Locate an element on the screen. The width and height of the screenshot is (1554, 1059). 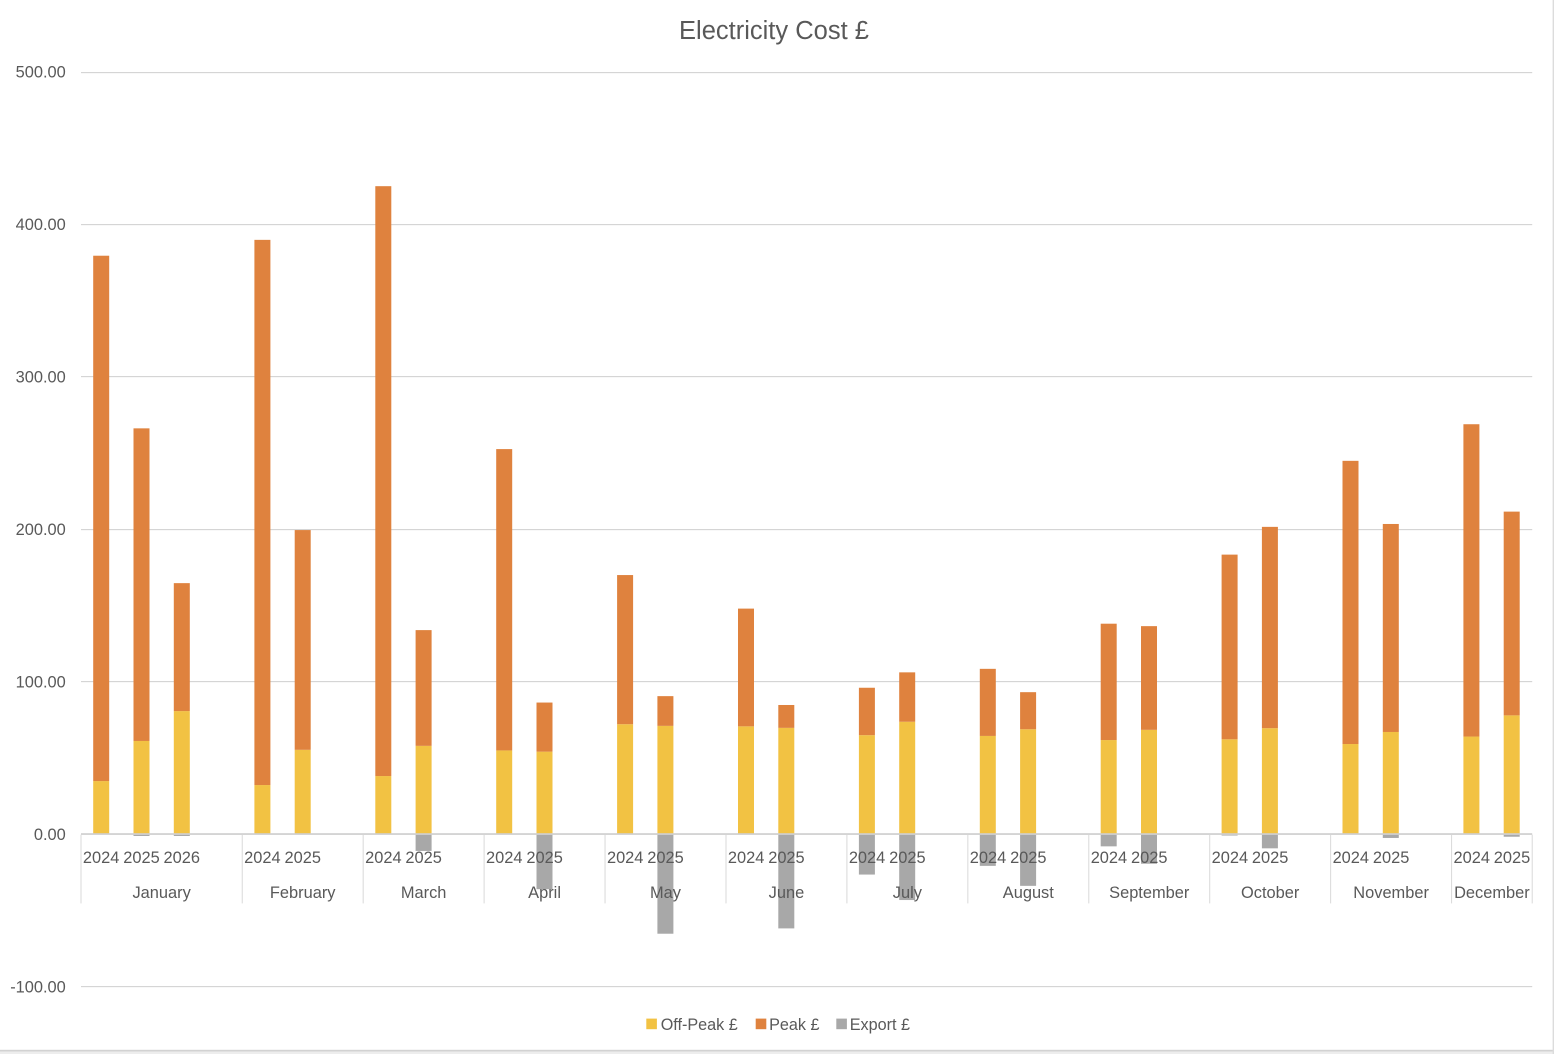
svg-text: 0.00 is located at coordinates (50, 835).